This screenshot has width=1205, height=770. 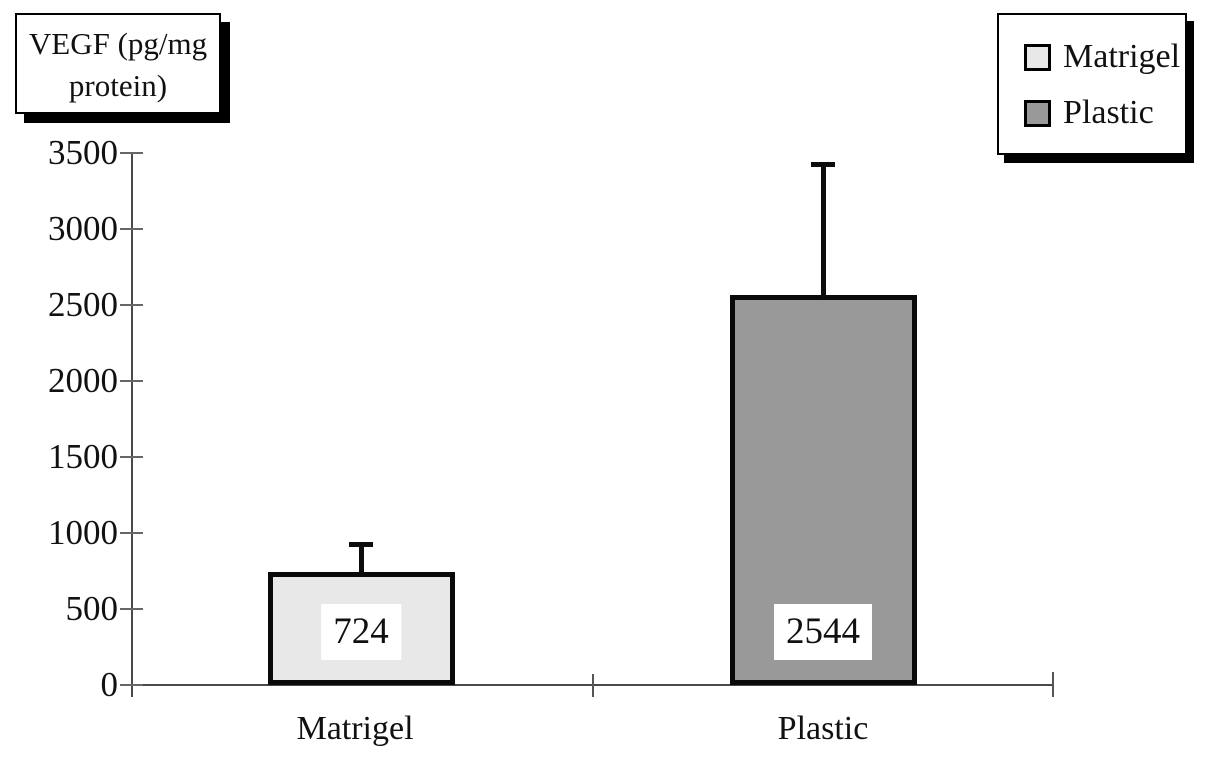 What do you see at coordinates (1108, 112) in the screenshot?
I see `legend-label-plastic: Plastic` at bounding box center [1108, 112].